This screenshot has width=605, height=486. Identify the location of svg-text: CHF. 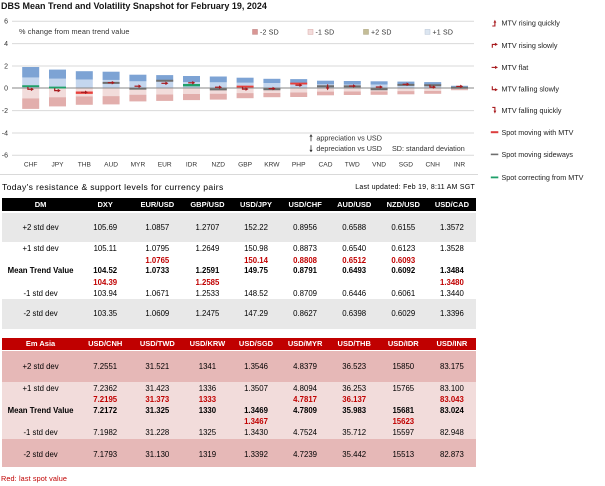
(31, 165).